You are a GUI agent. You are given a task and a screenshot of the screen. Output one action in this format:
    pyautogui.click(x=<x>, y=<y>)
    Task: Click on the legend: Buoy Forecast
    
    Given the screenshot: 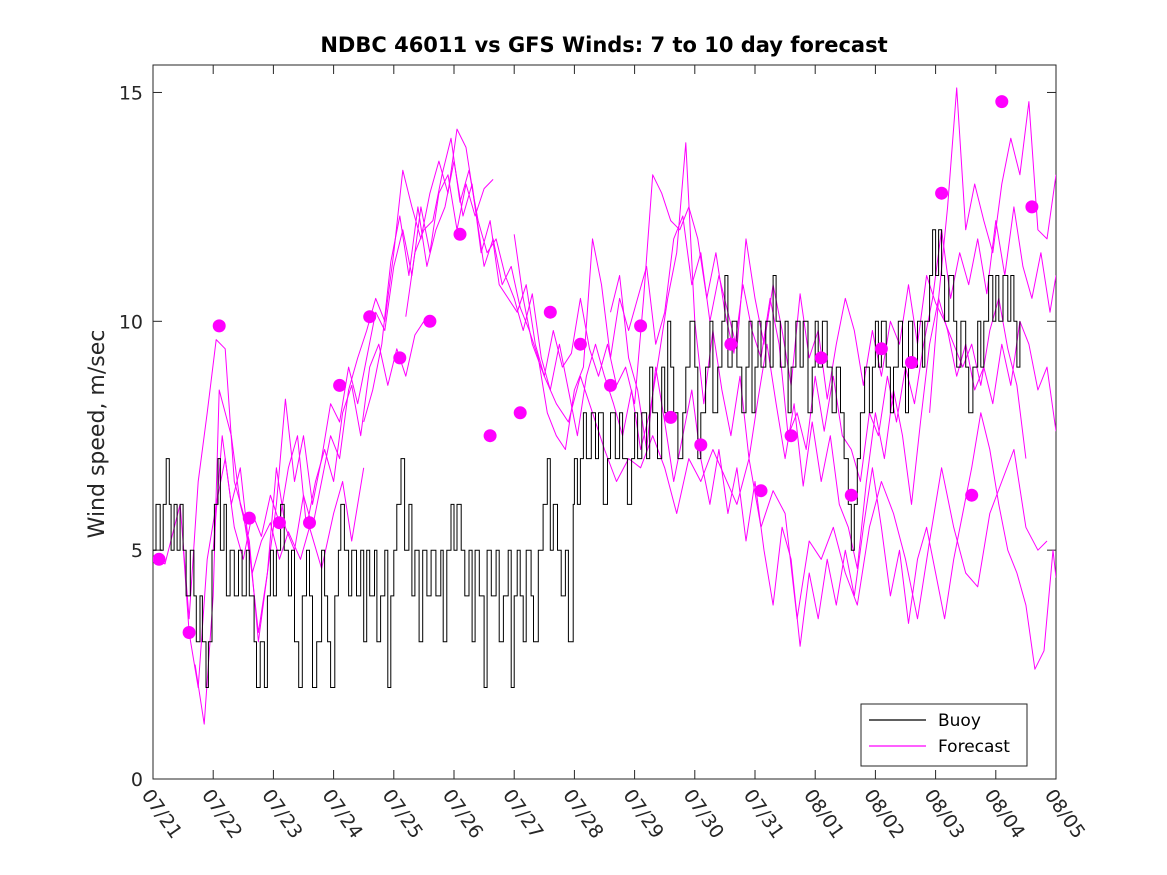 What is the action you would take?
    pyautogui.click(x=944, y=735)
    